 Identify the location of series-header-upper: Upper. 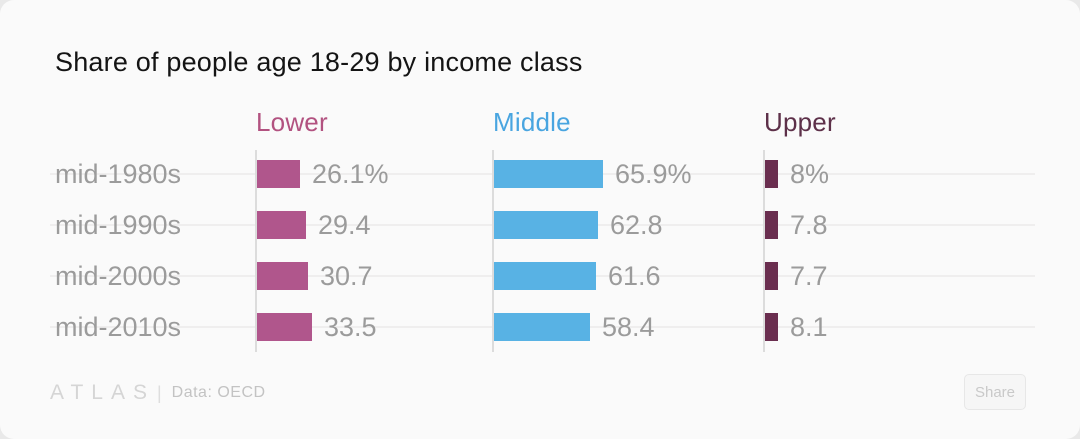
(800, 122).